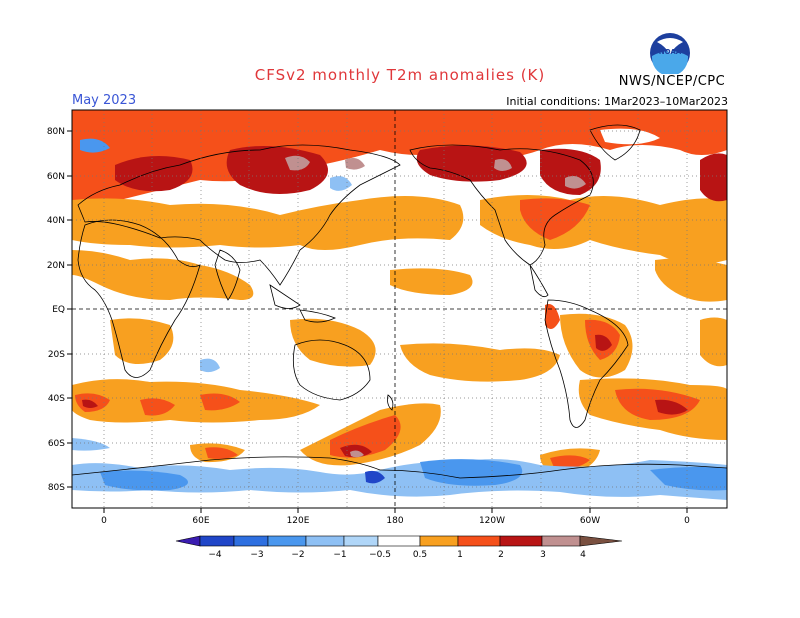 This screenshot has height=618, width=800. I want to click on lat-label: 80S, so click(56, 488).